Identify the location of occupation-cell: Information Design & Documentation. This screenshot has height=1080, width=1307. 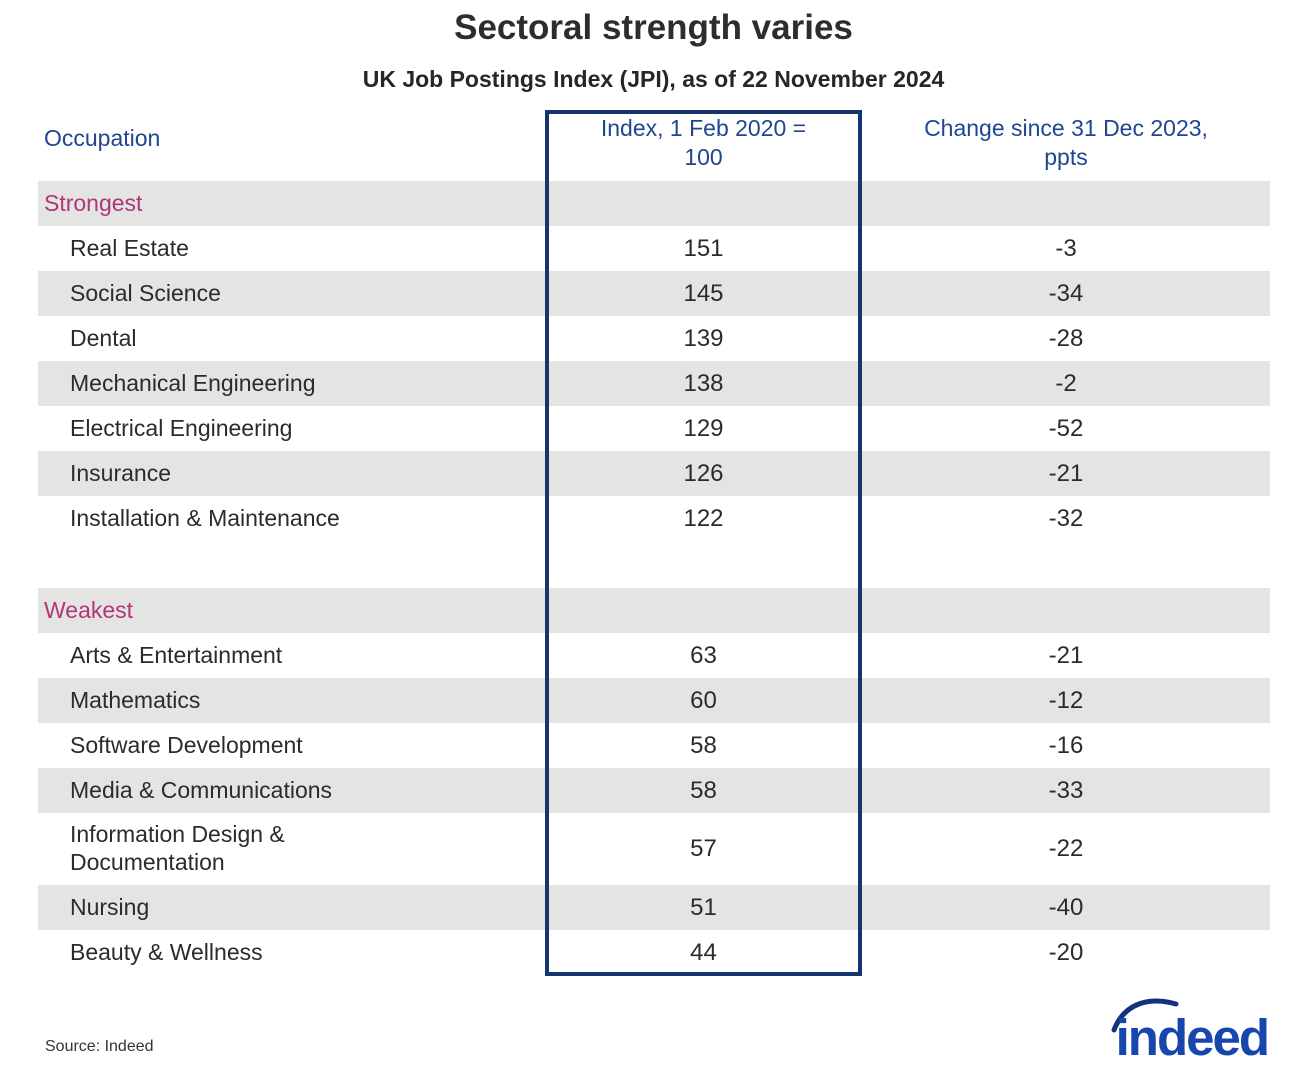
(177, 848).